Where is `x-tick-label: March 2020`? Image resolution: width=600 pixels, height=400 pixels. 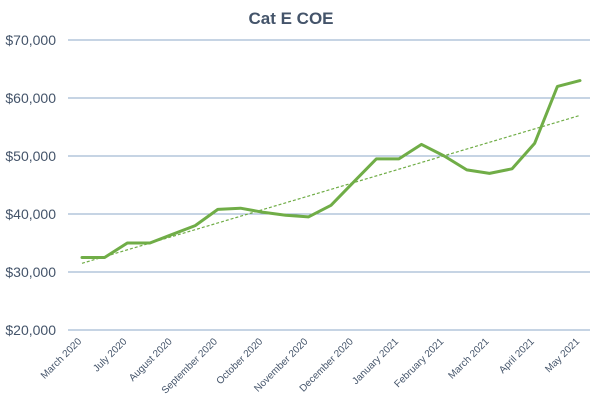 x-tick-label: March 2020 is located at coordinates (61, 358).